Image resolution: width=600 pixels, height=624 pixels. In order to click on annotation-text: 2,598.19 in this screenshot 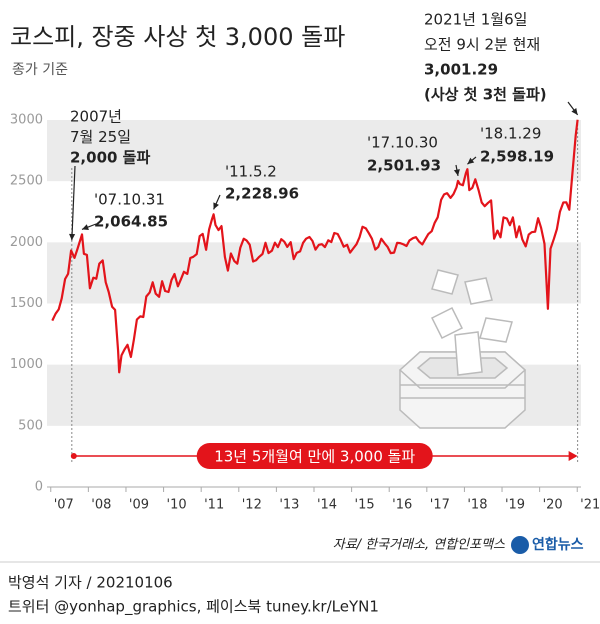, I will do `click(517, 157)`.